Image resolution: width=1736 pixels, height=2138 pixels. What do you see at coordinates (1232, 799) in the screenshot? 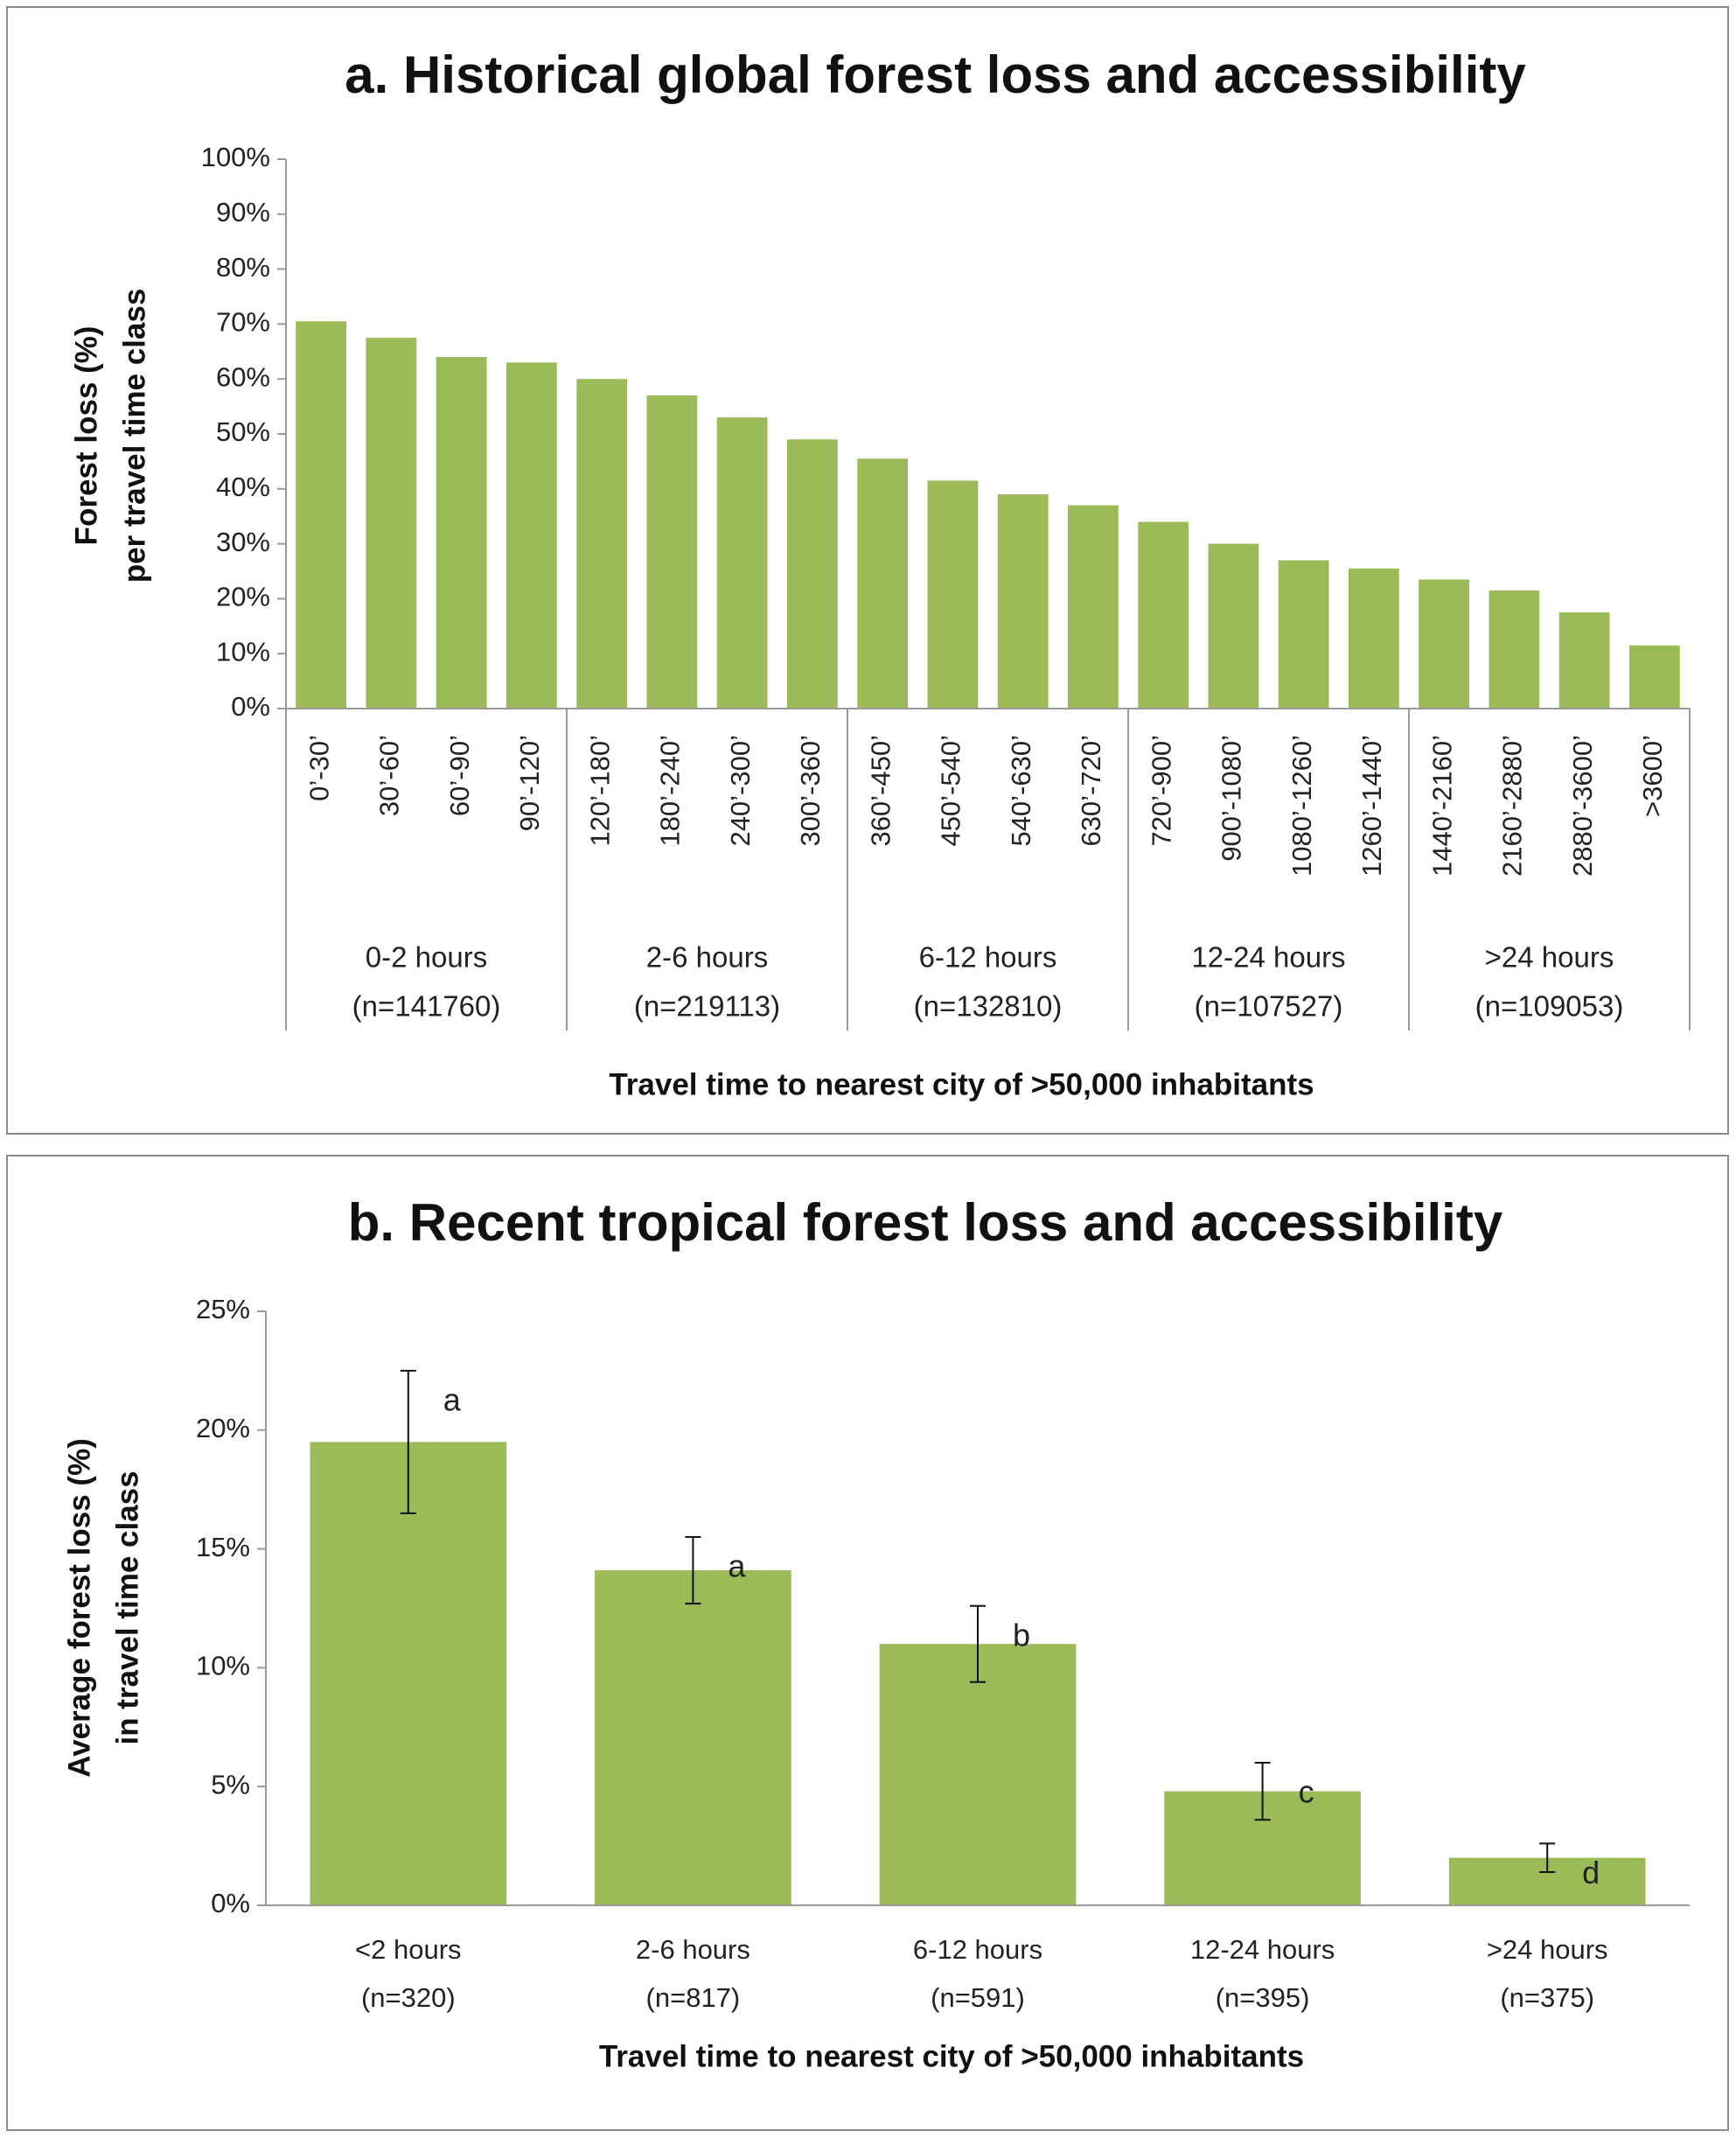
I see `x-tick-label: 900’-1080’` at bounding box center [1232, 799].